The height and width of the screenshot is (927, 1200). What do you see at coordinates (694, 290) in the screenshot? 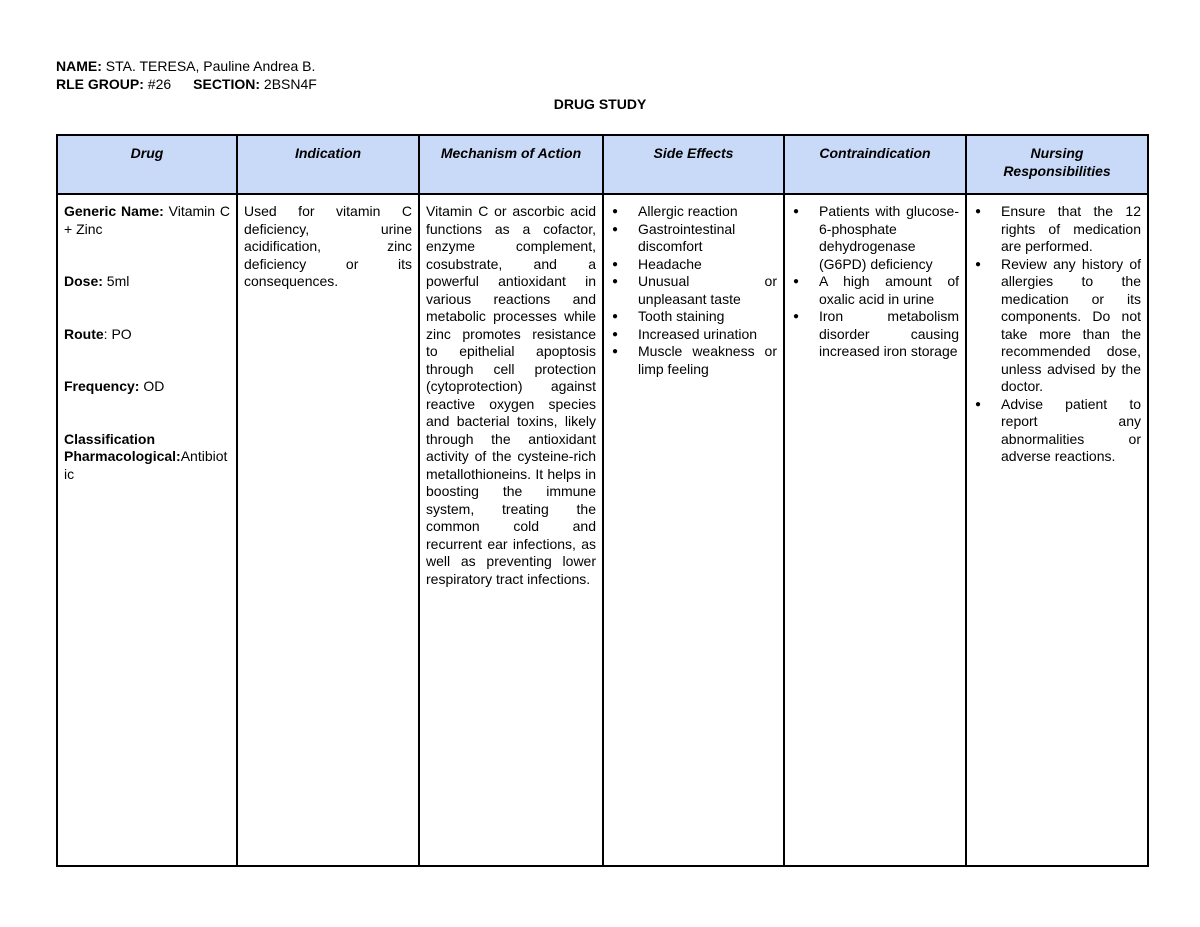
I see `side-effect-item: Unusual or unpleasant taste` at bounding box center [694, 290].